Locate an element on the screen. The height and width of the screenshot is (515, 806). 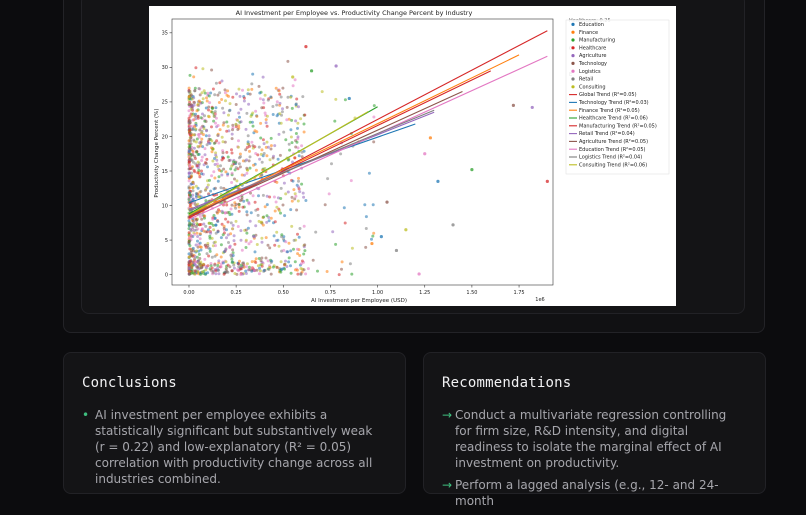
y-tick-label: 10 is located at coordinates (165, 206).